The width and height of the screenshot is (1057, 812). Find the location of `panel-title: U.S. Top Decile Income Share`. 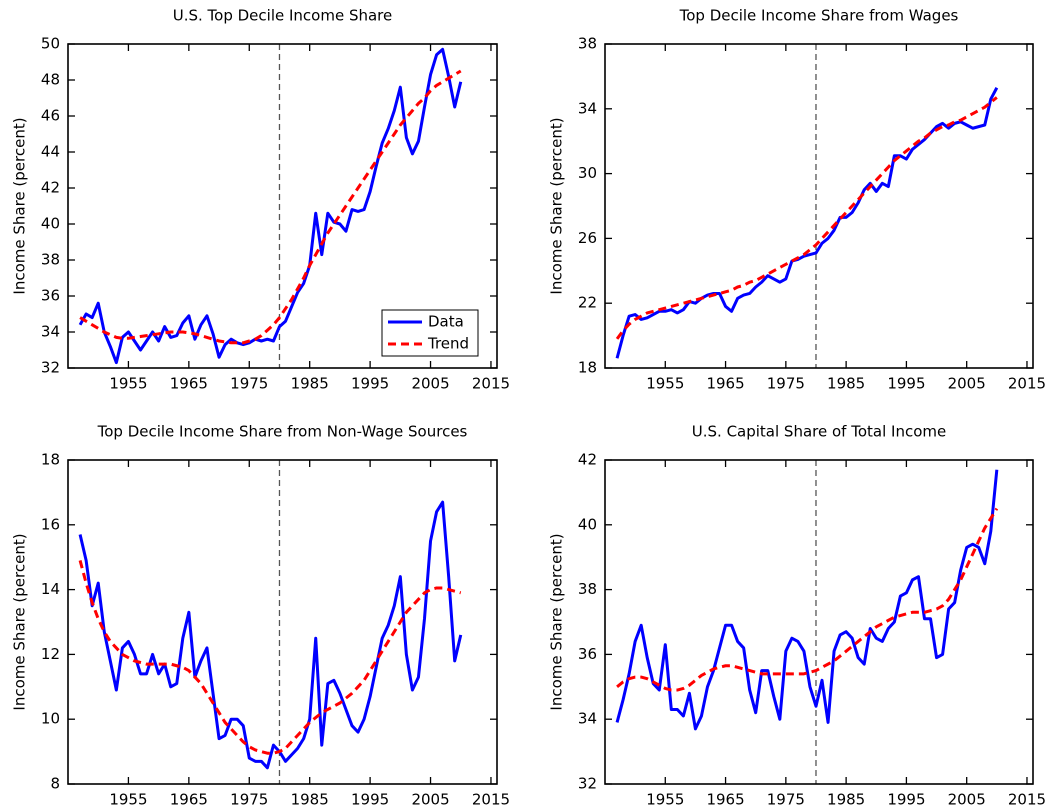

panel-title: U.S. Top Decile Income Share is located at coordinates (283, 16).